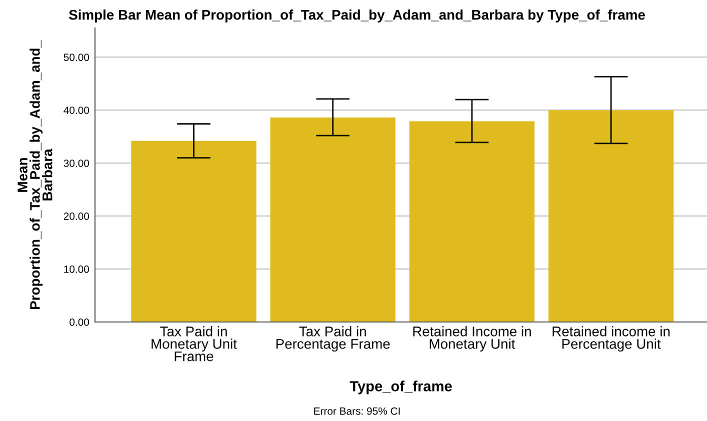 This screenshot has width=707, height=421. What do you see at coordinates (77, 163) in the screenshot?
I see `y-tick-label: 30.00` at bounding box center [77, 163].